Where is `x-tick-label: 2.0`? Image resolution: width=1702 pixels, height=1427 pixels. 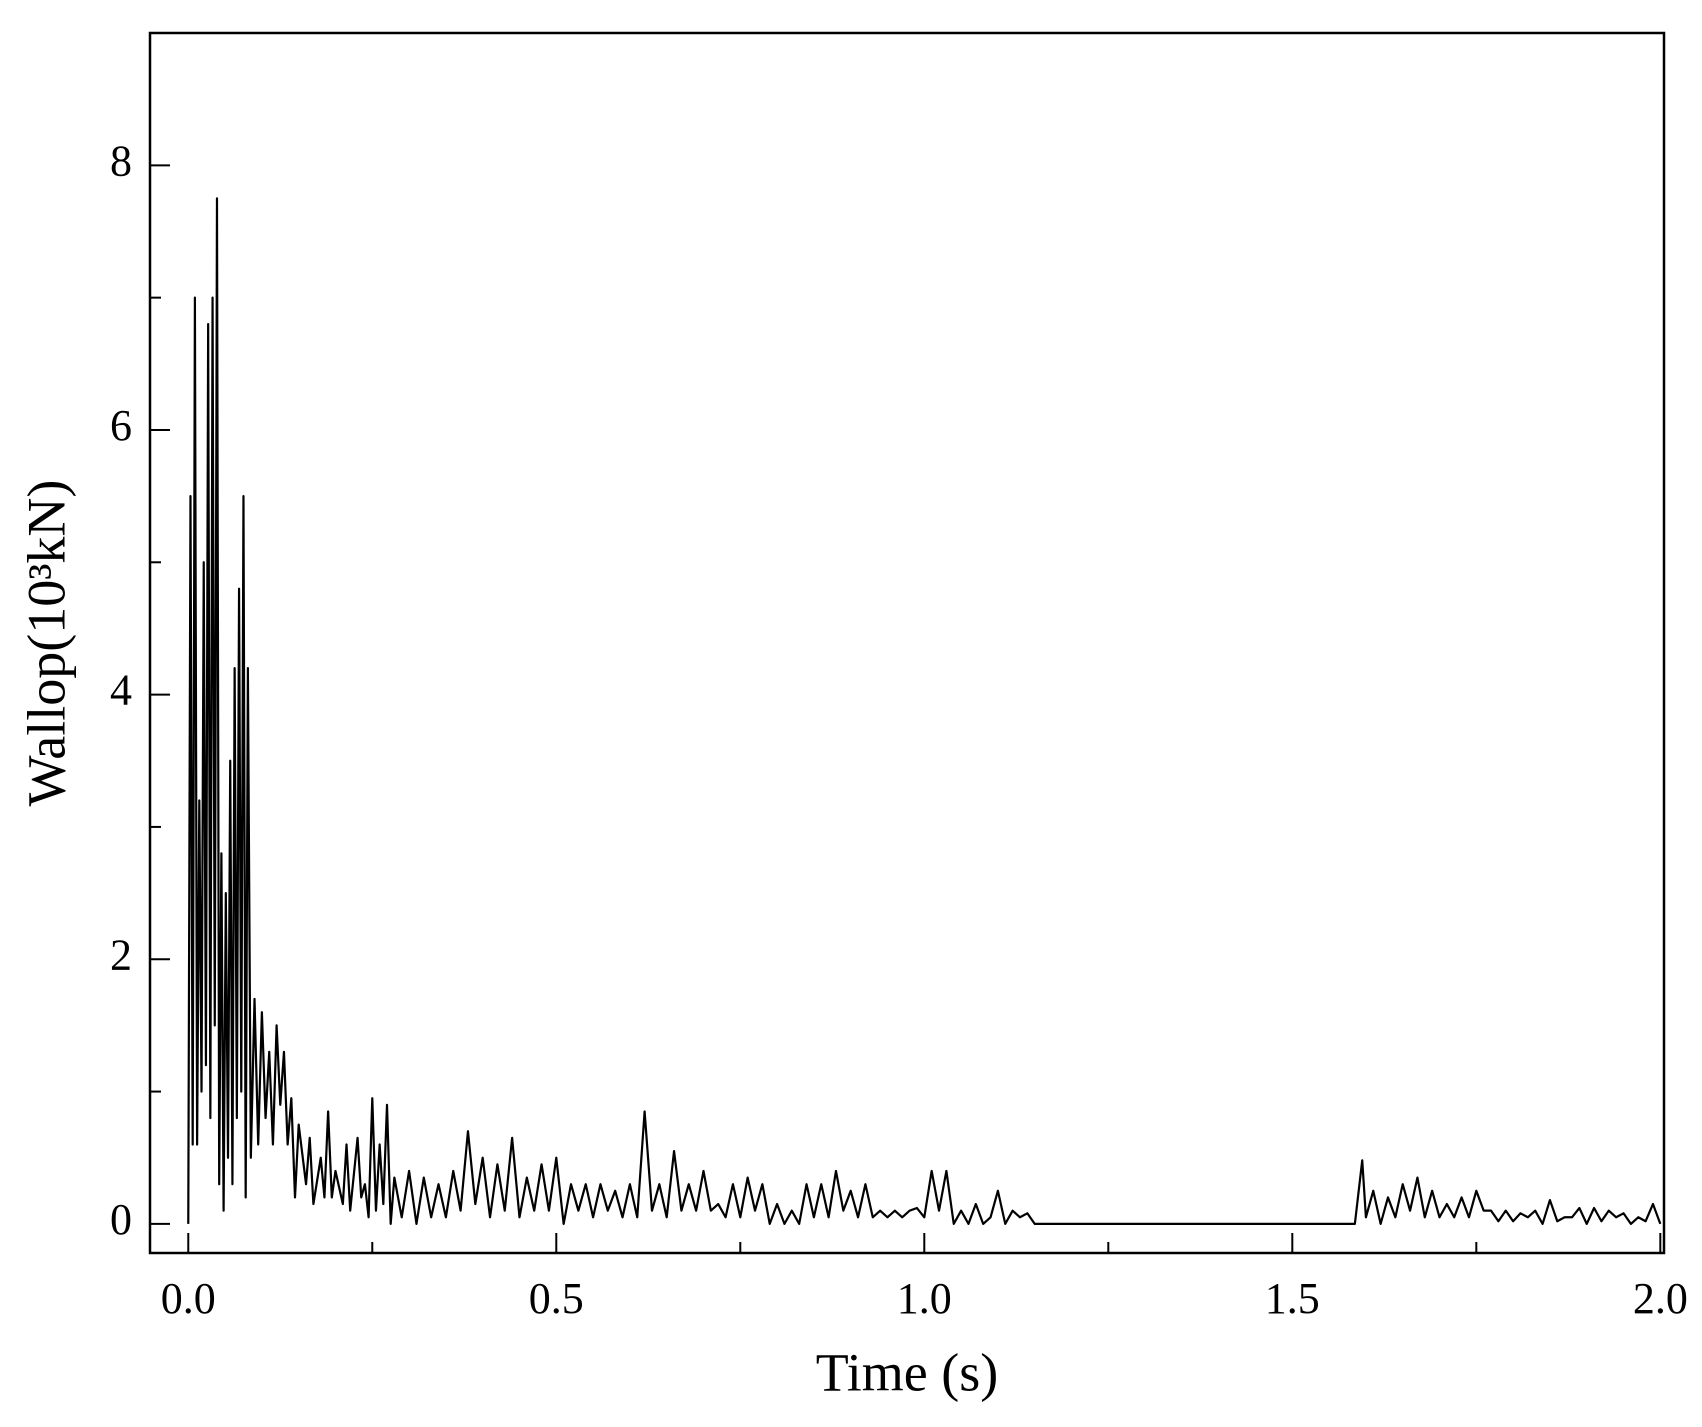 x-tick-label: 2.0 is located at coordinates (1660, 1298).